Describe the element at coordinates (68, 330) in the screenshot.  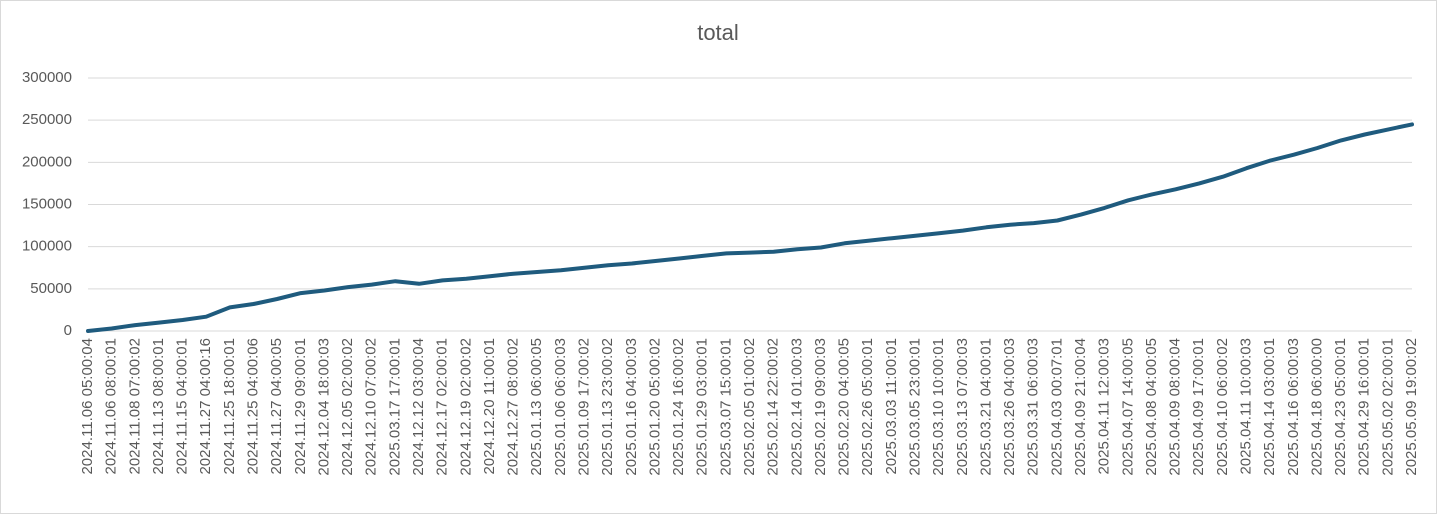
I see `y-tick-label: 0` at that location.